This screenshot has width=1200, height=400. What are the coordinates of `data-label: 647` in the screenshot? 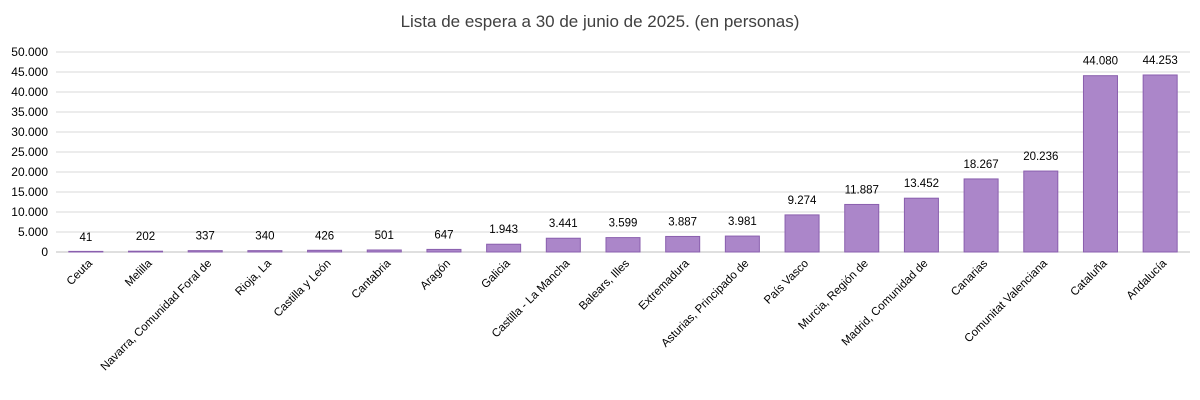 It's located at (443, 235).